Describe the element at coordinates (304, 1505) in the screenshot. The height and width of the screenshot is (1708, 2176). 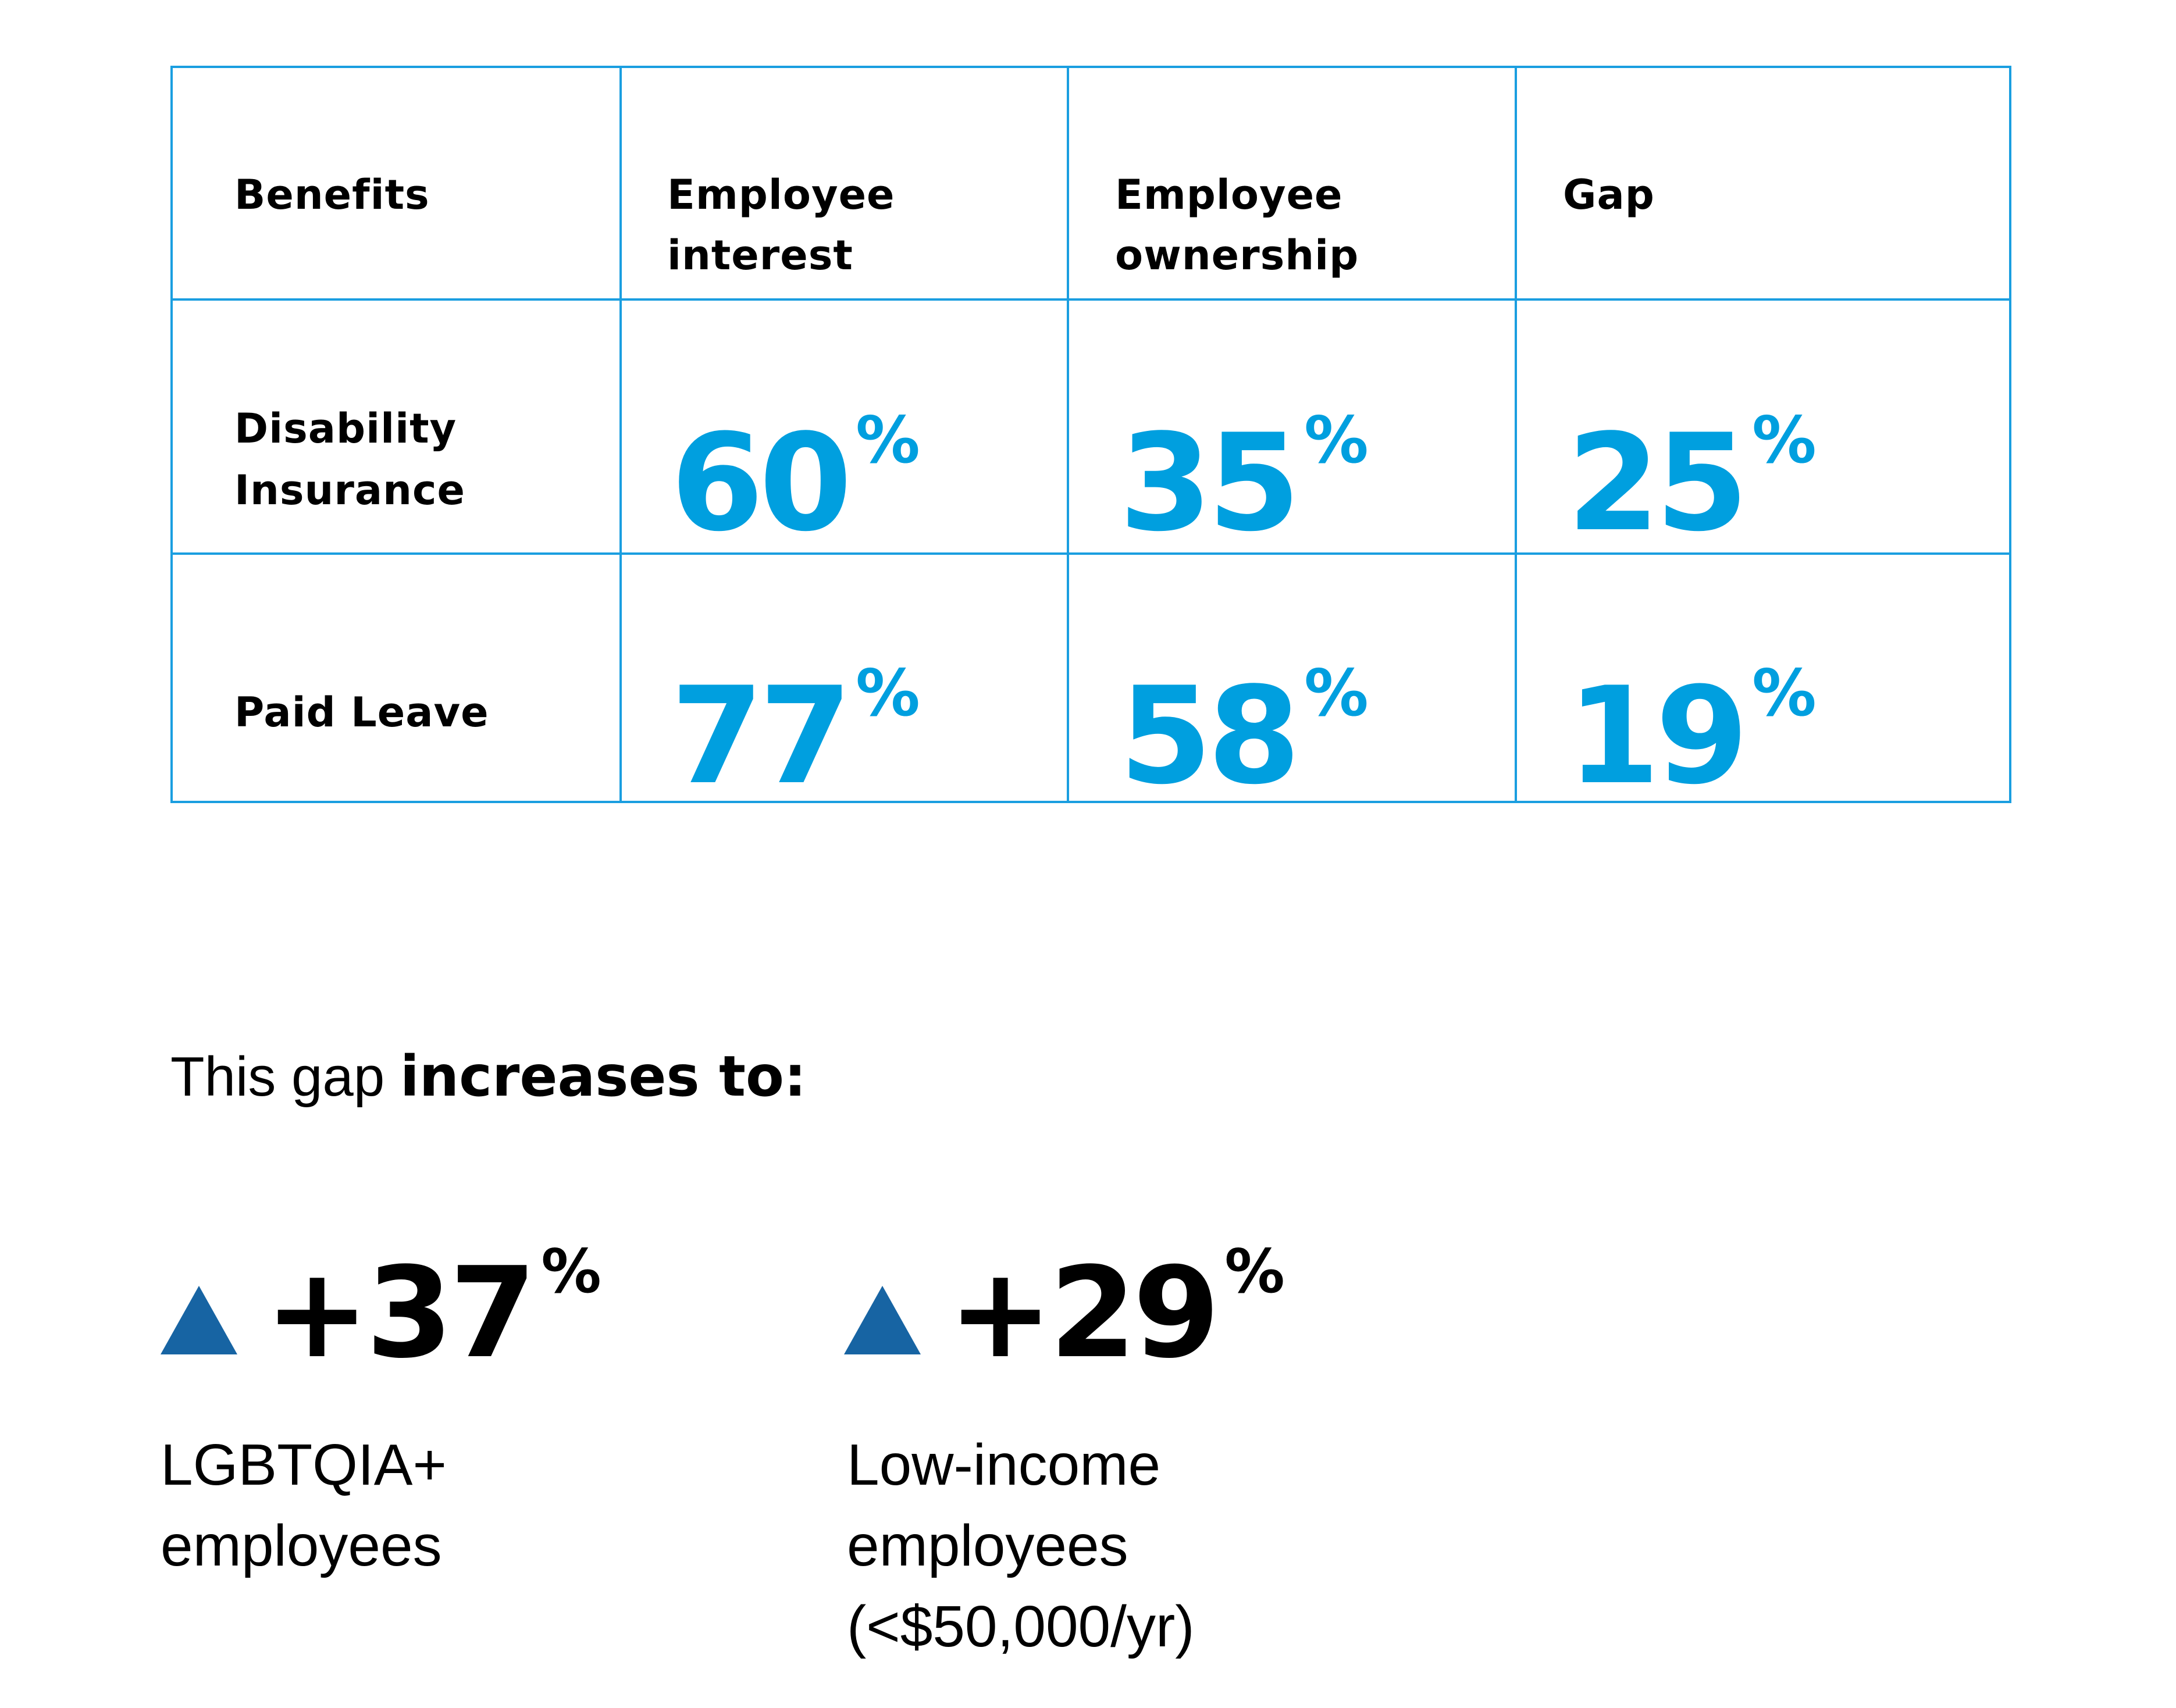
I see `stat-label-lgbtqia: LGBTQIA+ employees` at that location.